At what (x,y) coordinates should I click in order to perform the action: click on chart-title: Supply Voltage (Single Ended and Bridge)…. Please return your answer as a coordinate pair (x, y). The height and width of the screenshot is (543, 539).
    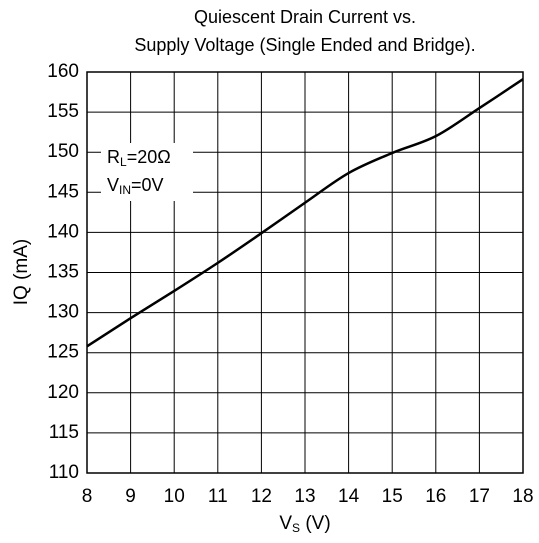
    Looking at the image, I should click on (304, 45).